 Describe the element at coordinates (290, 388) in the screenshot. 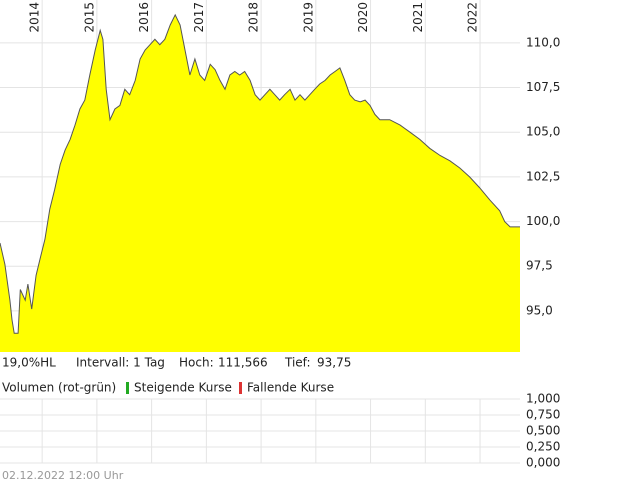

I see `legend-label: Fallende Kurse` at that location.